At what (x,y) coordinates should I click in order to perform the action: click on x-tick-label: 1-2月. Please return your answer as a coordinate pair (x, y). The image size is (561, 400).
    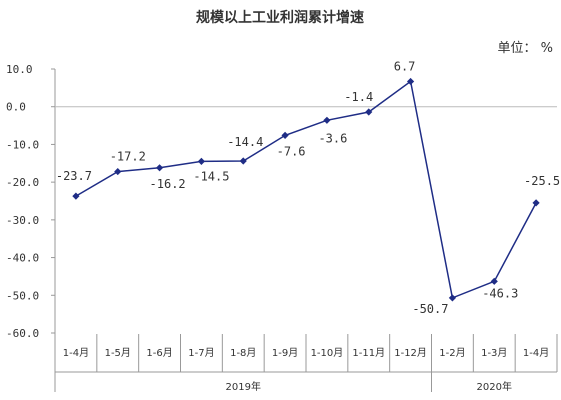
    Looking at the image, I should click on (452, 353).